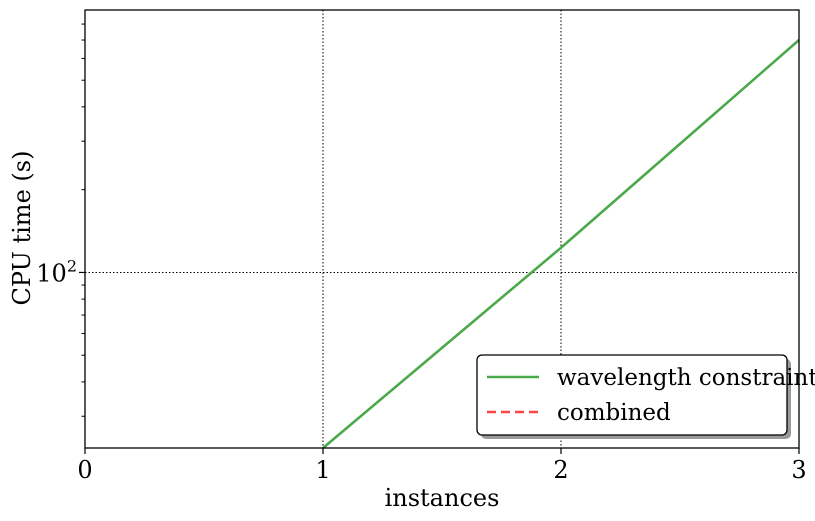  What do you see at coordinates (632, 395) in the screenshot?
I see `legend-box` at bounding box center [632, 395].